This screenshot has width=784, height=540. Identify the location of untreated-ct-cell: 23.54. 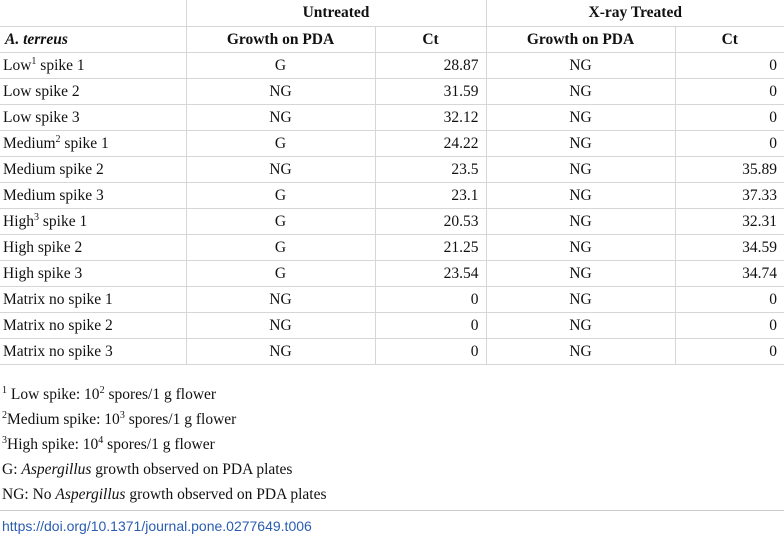
(430, 273).